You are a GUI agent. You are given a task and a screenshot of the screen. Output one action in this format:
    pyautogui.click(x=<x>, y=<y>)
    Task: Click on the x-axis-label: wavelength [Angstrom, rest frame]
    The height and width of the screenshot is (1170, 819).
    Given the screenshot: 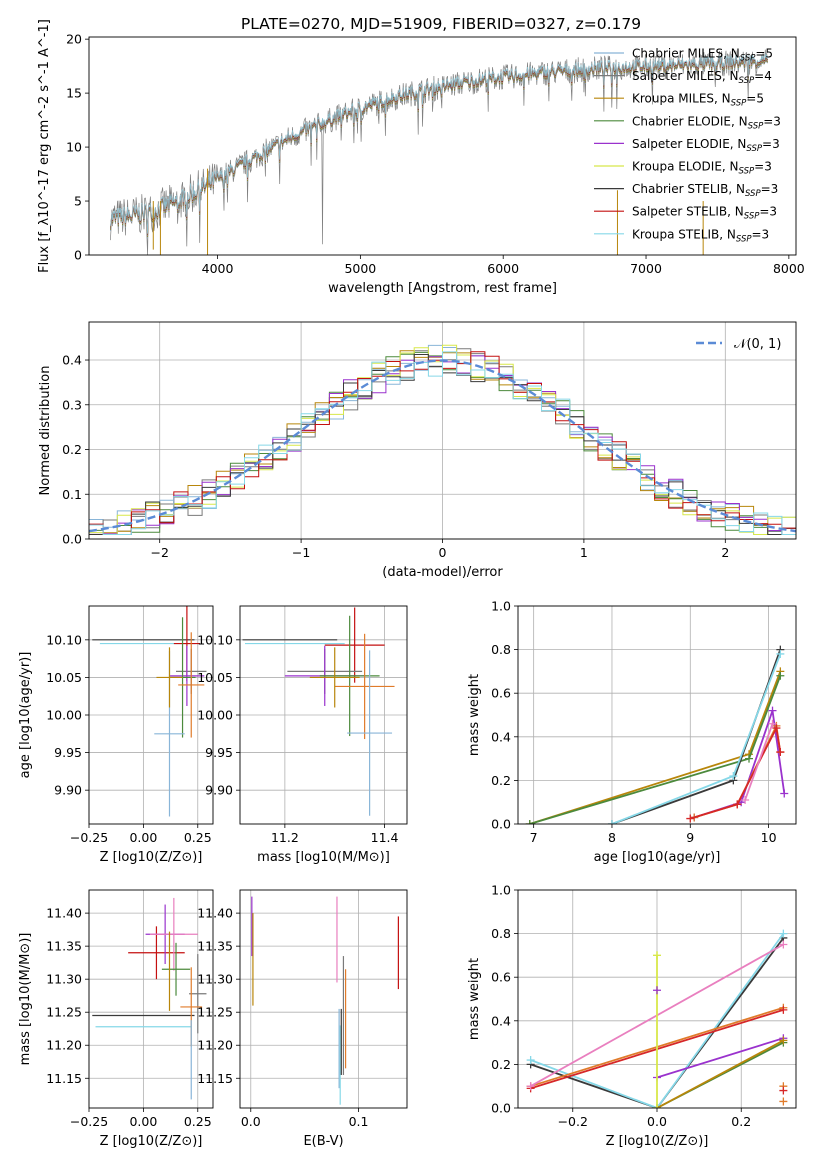 What is the action you would take?
    pyautogui.click(x=442, y=288)
    